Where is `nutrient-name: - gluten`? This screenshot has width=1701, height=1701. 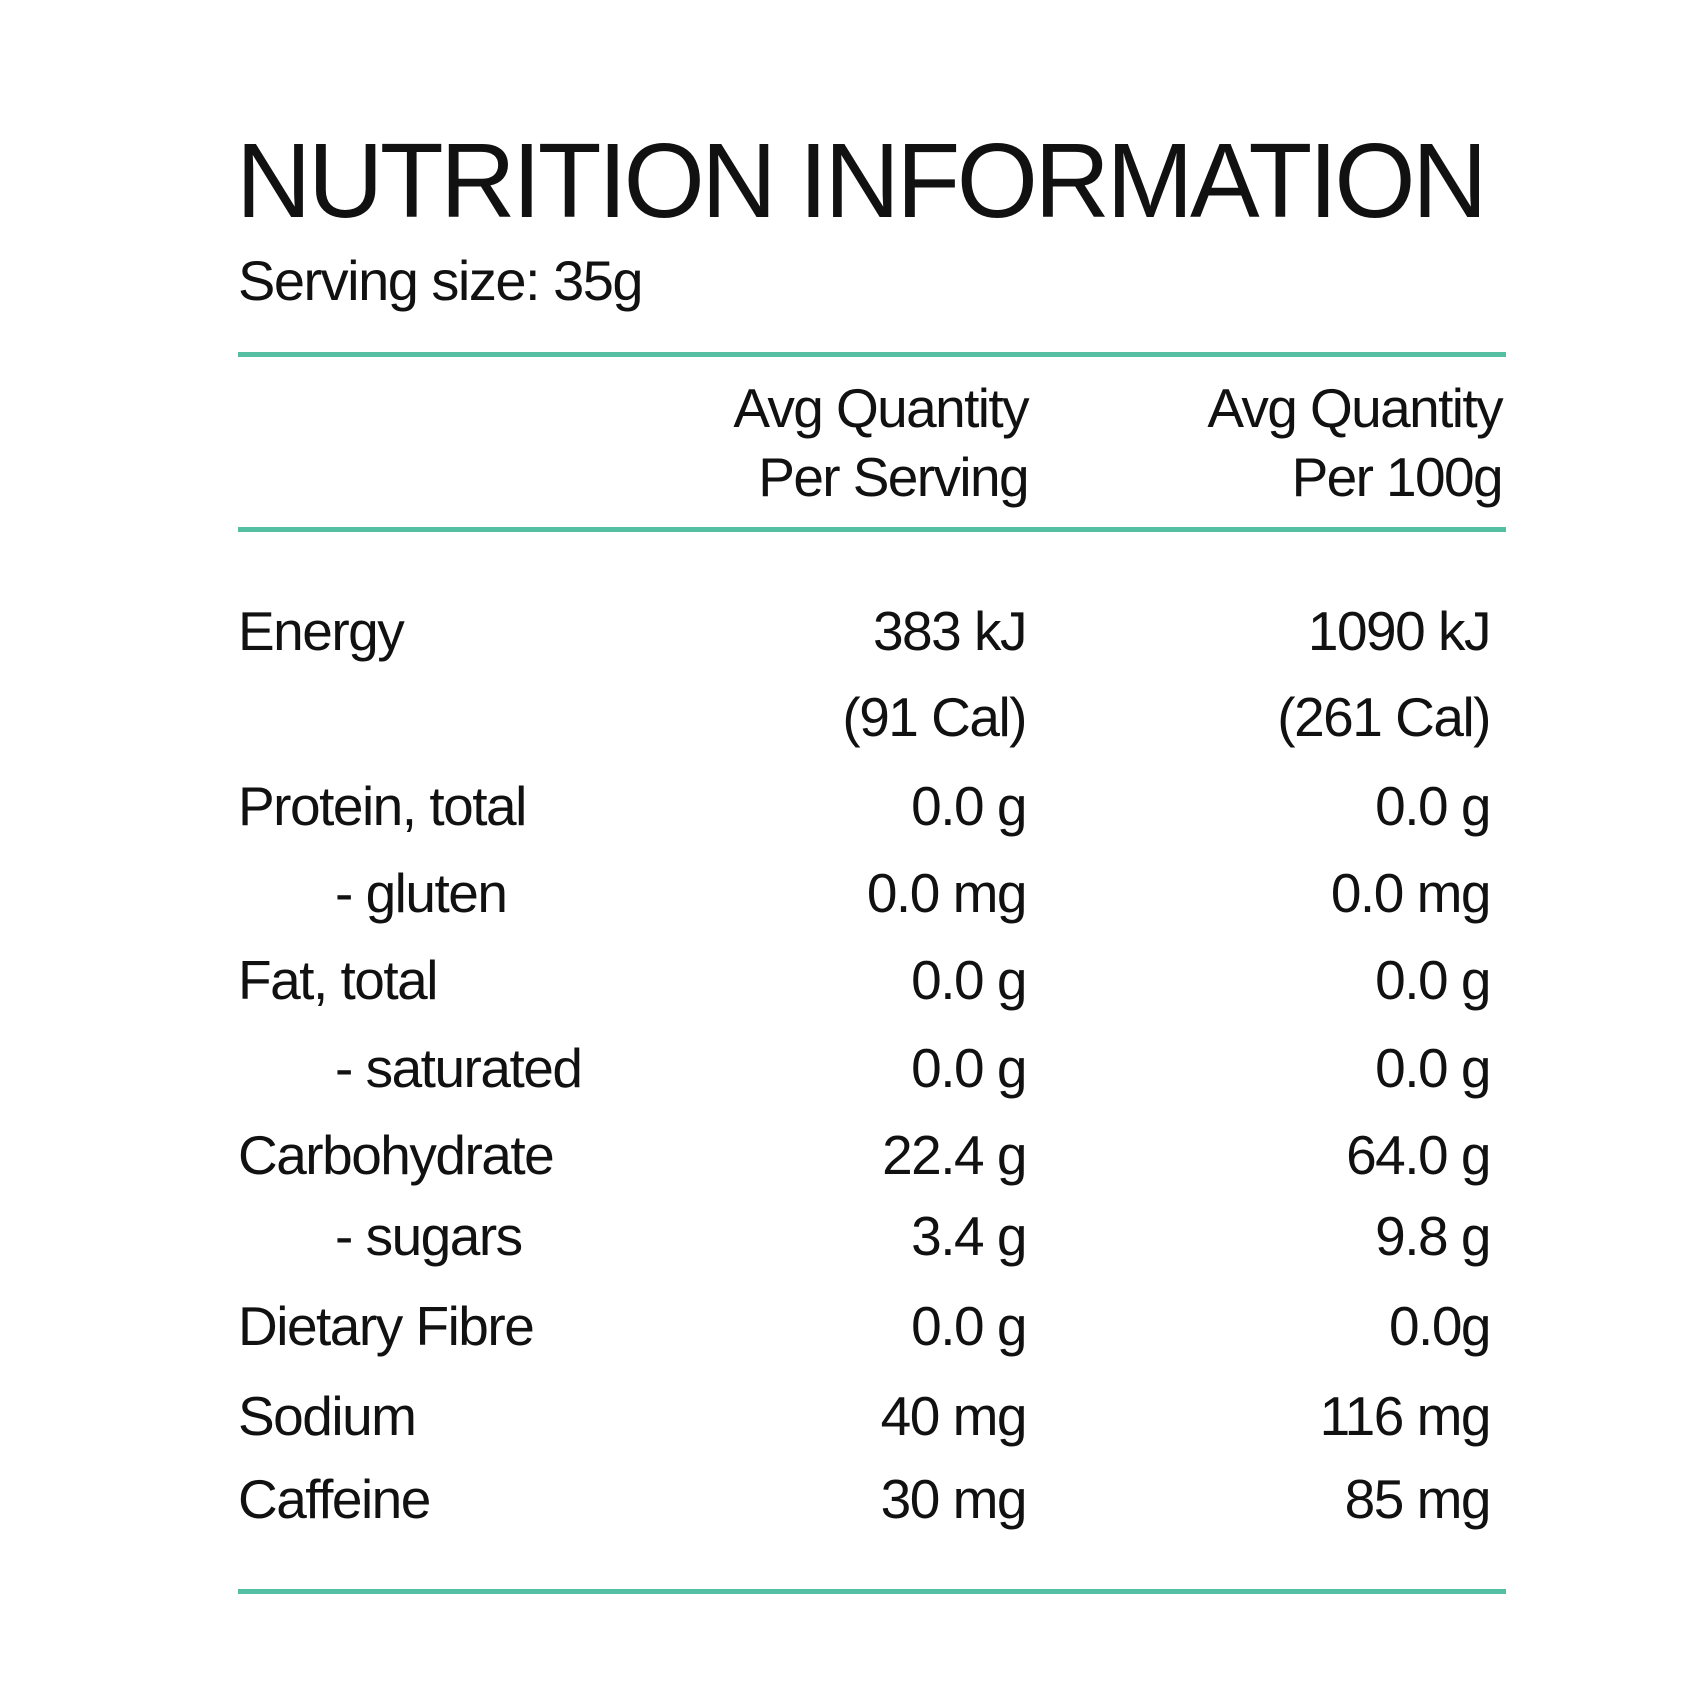 nutrient-name: - gluten is located at coordinates (421, 893).